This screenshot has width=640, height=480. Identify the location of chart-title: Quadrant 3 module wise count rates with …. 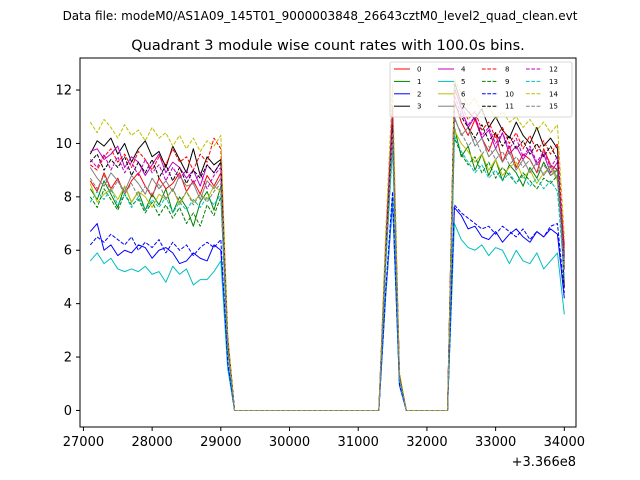
(328, 46).